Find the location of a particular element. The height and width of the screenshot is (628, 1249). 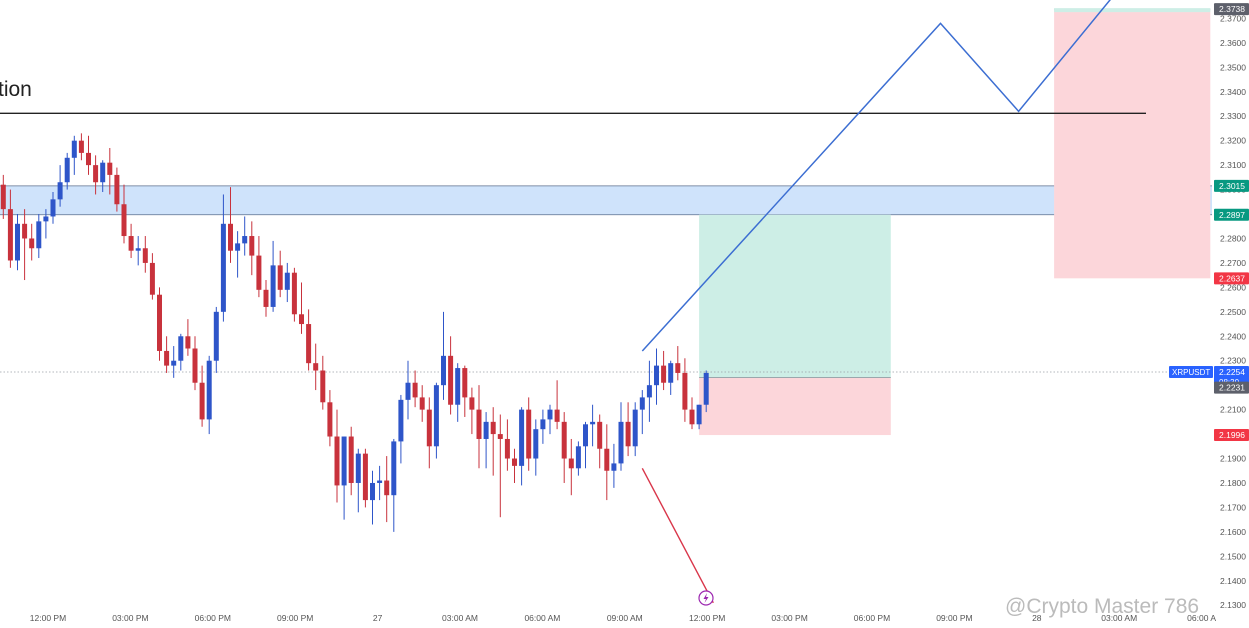

price-tick-label: 2.3700 is located at coordinates (1233, 18).